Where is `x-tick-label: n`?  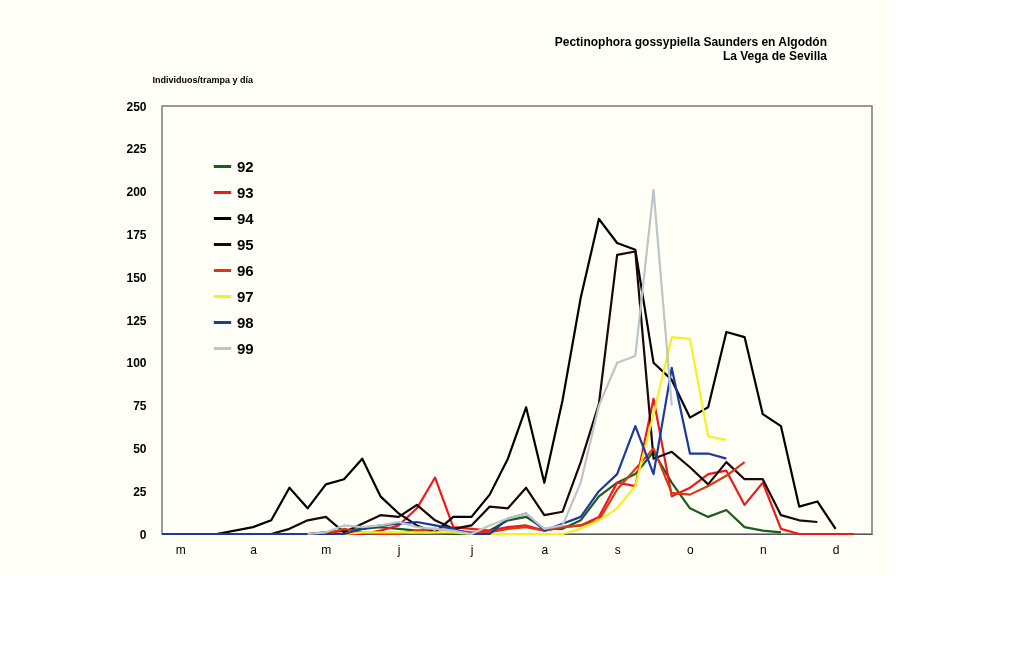
x-tick-label: n is located at coordinates (763, 549).